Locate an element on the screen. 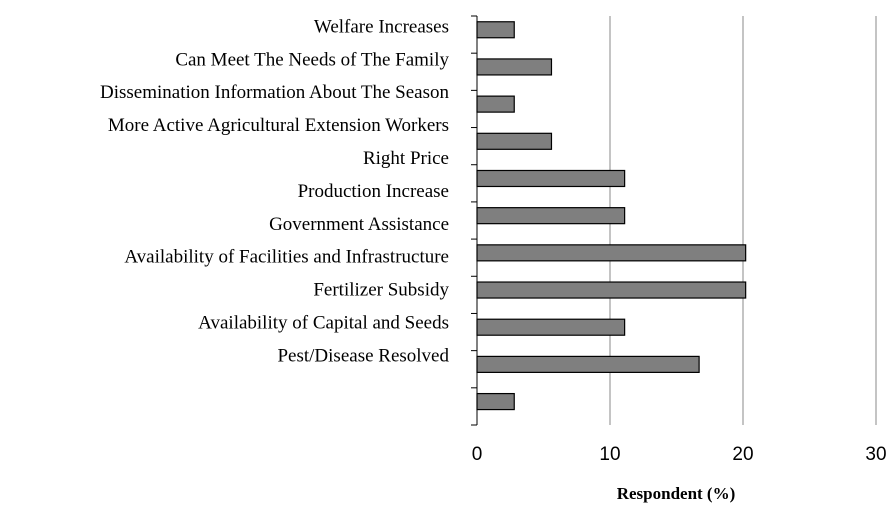 The width and height of the screenshot is (893, 508). x-tick-label: 20 is located at coordinates (742, 454).